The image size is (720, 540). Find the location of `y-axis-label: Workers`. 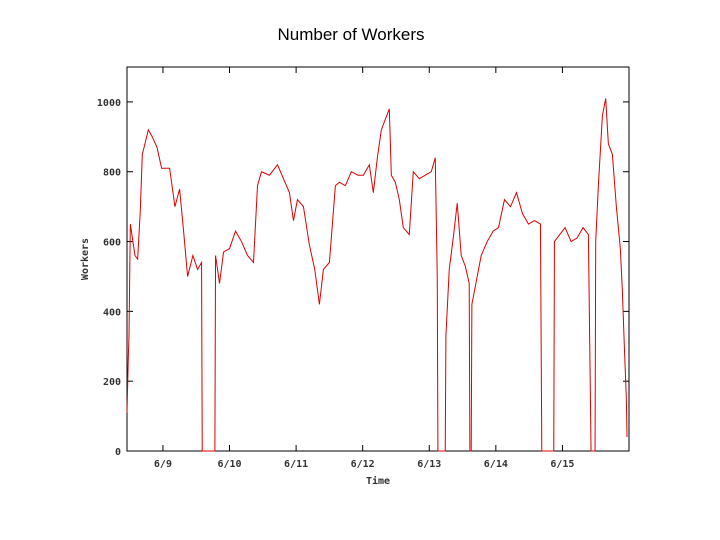

y-axis-label: Workers is located at coordinates (85, 259).